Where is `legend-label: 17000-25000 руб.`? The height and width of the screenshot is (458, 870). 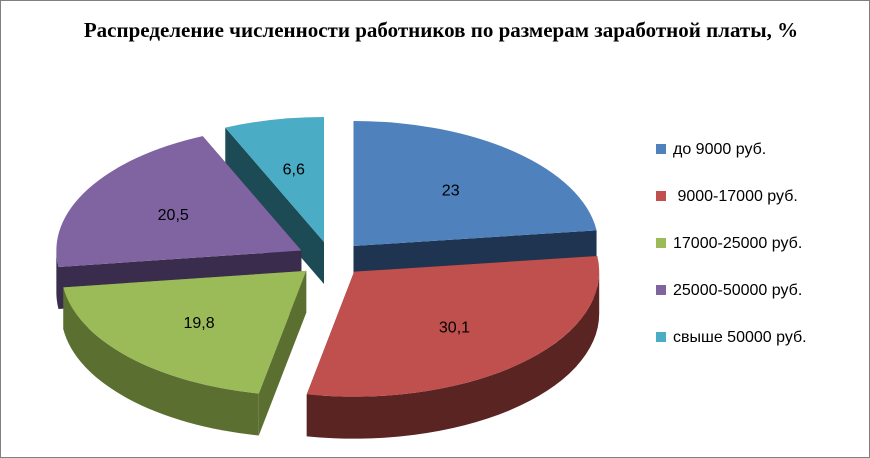
legend-label: 17000-25000 руб. is located at coordinates (738, 243).